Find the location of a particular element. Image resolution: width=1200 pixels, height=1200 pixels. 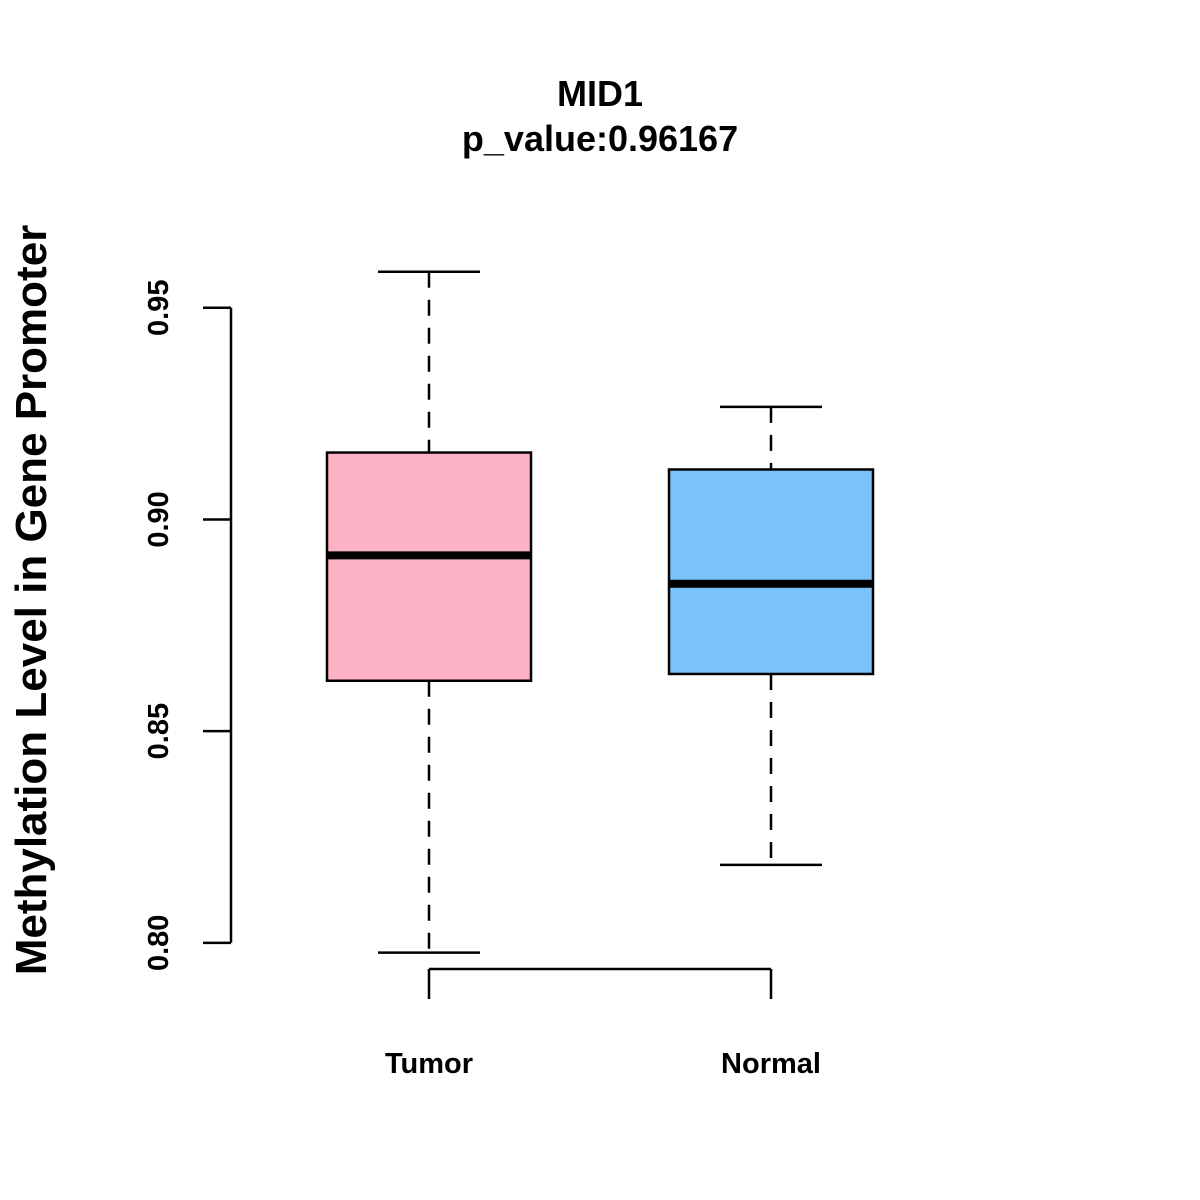

y-tick-label: 0.85 is located at coordinates (159, 731).